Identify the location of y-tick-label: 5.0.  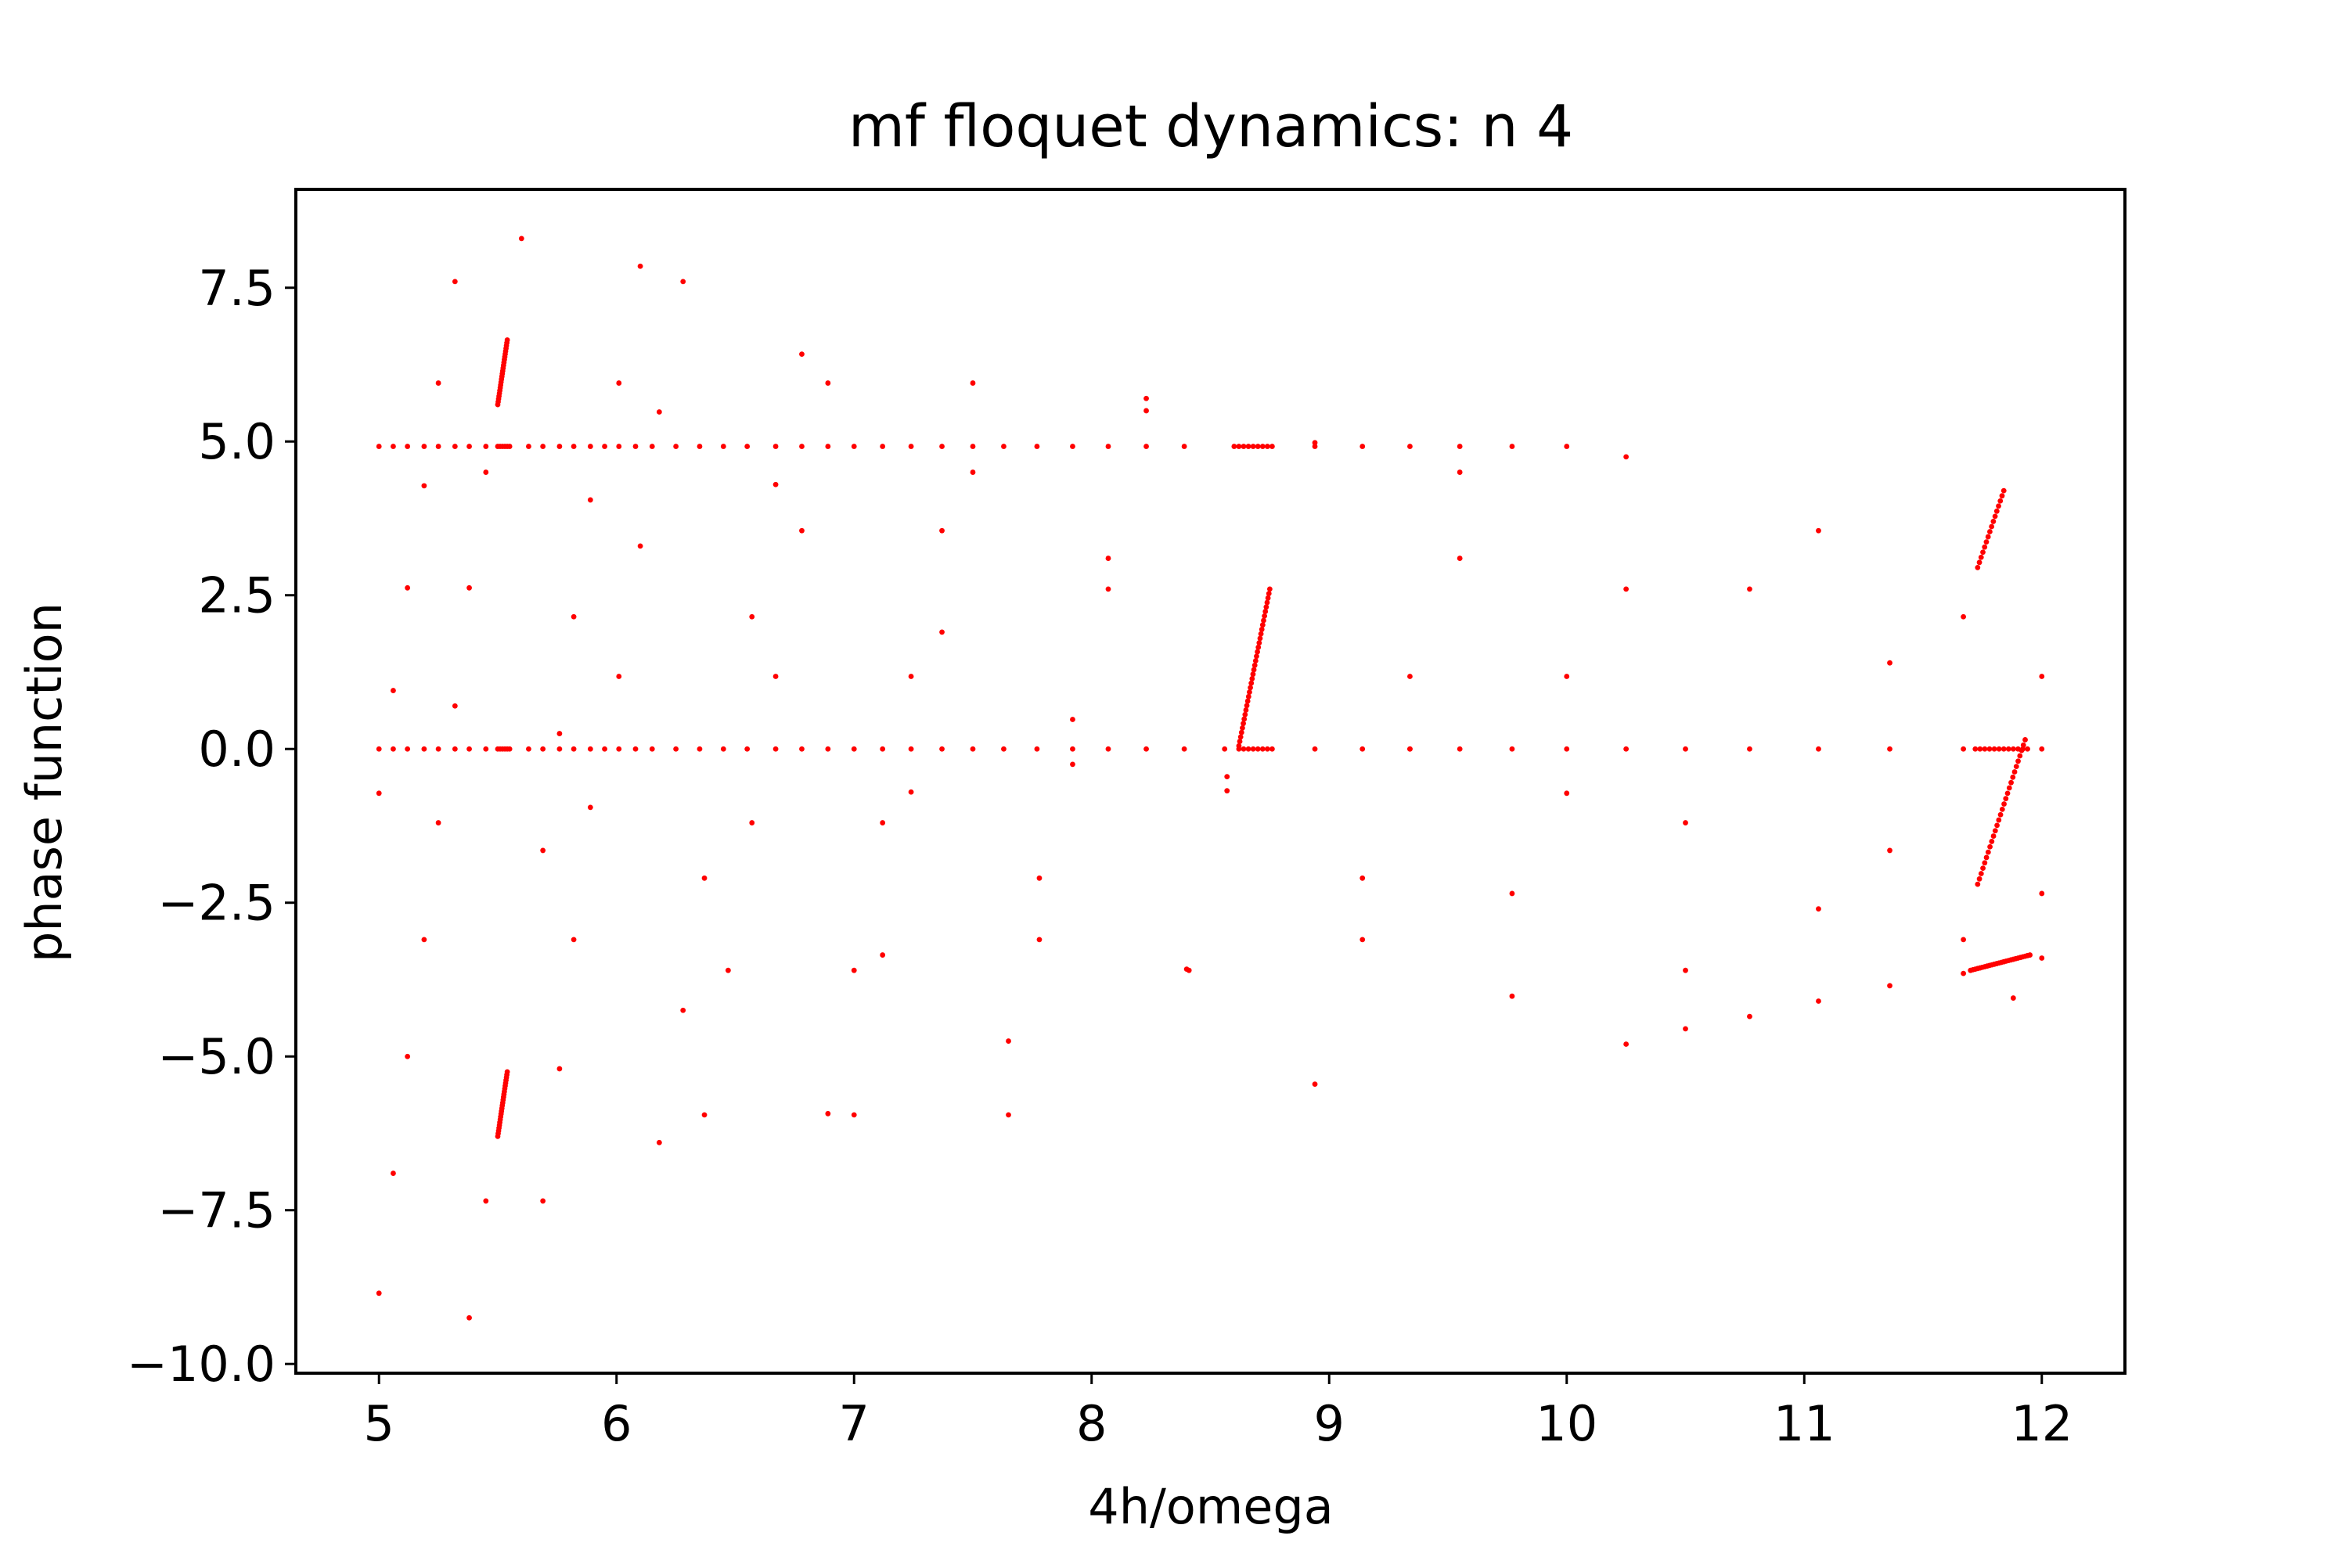
(237, 442).